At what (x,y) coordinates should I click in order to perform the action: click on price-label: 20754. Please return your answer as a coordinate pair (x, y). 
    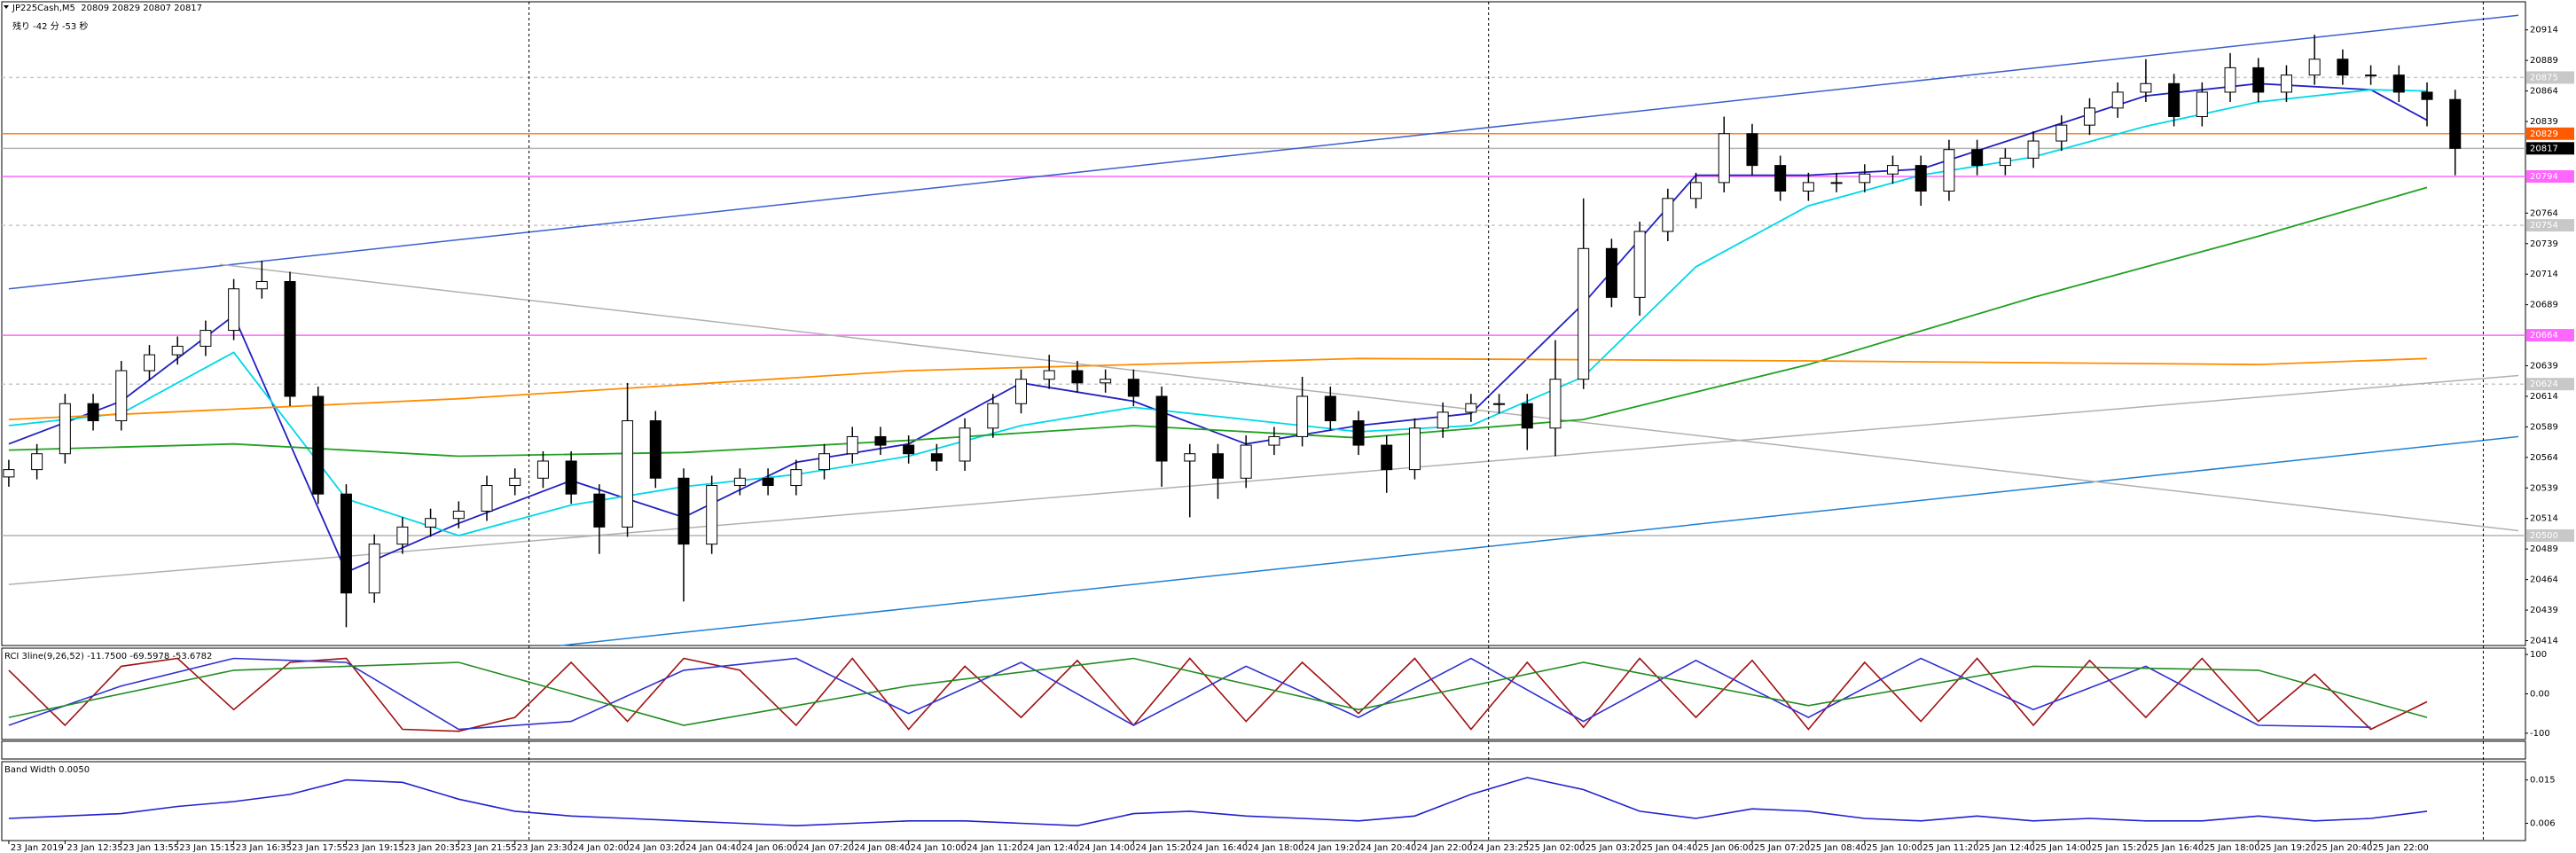
    Looking at the image, I should click on (2544, 226).